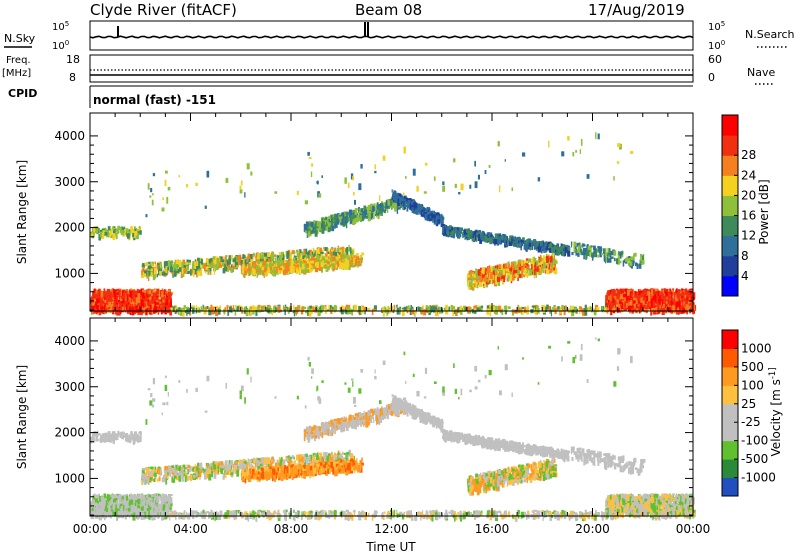  Describe the element at coordinates (761, 72) in the screenshot. I see `nave-label: Nave` at that location.